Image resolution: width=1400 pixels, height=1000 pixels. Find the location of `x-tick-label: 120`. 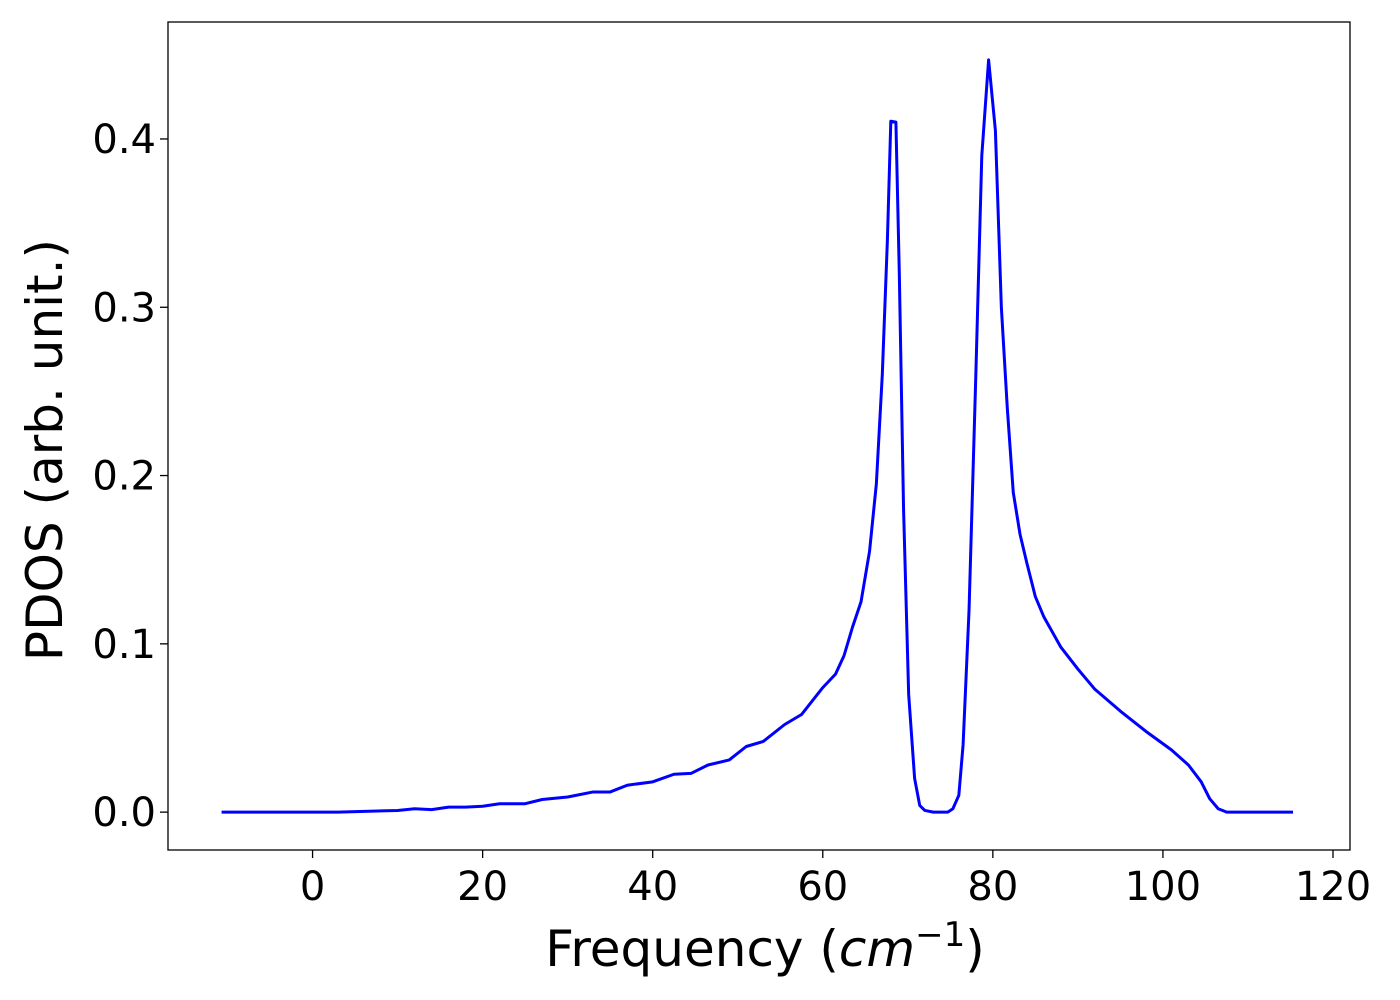

x-tick-label: 120 is located at coordinates (1333, 887).